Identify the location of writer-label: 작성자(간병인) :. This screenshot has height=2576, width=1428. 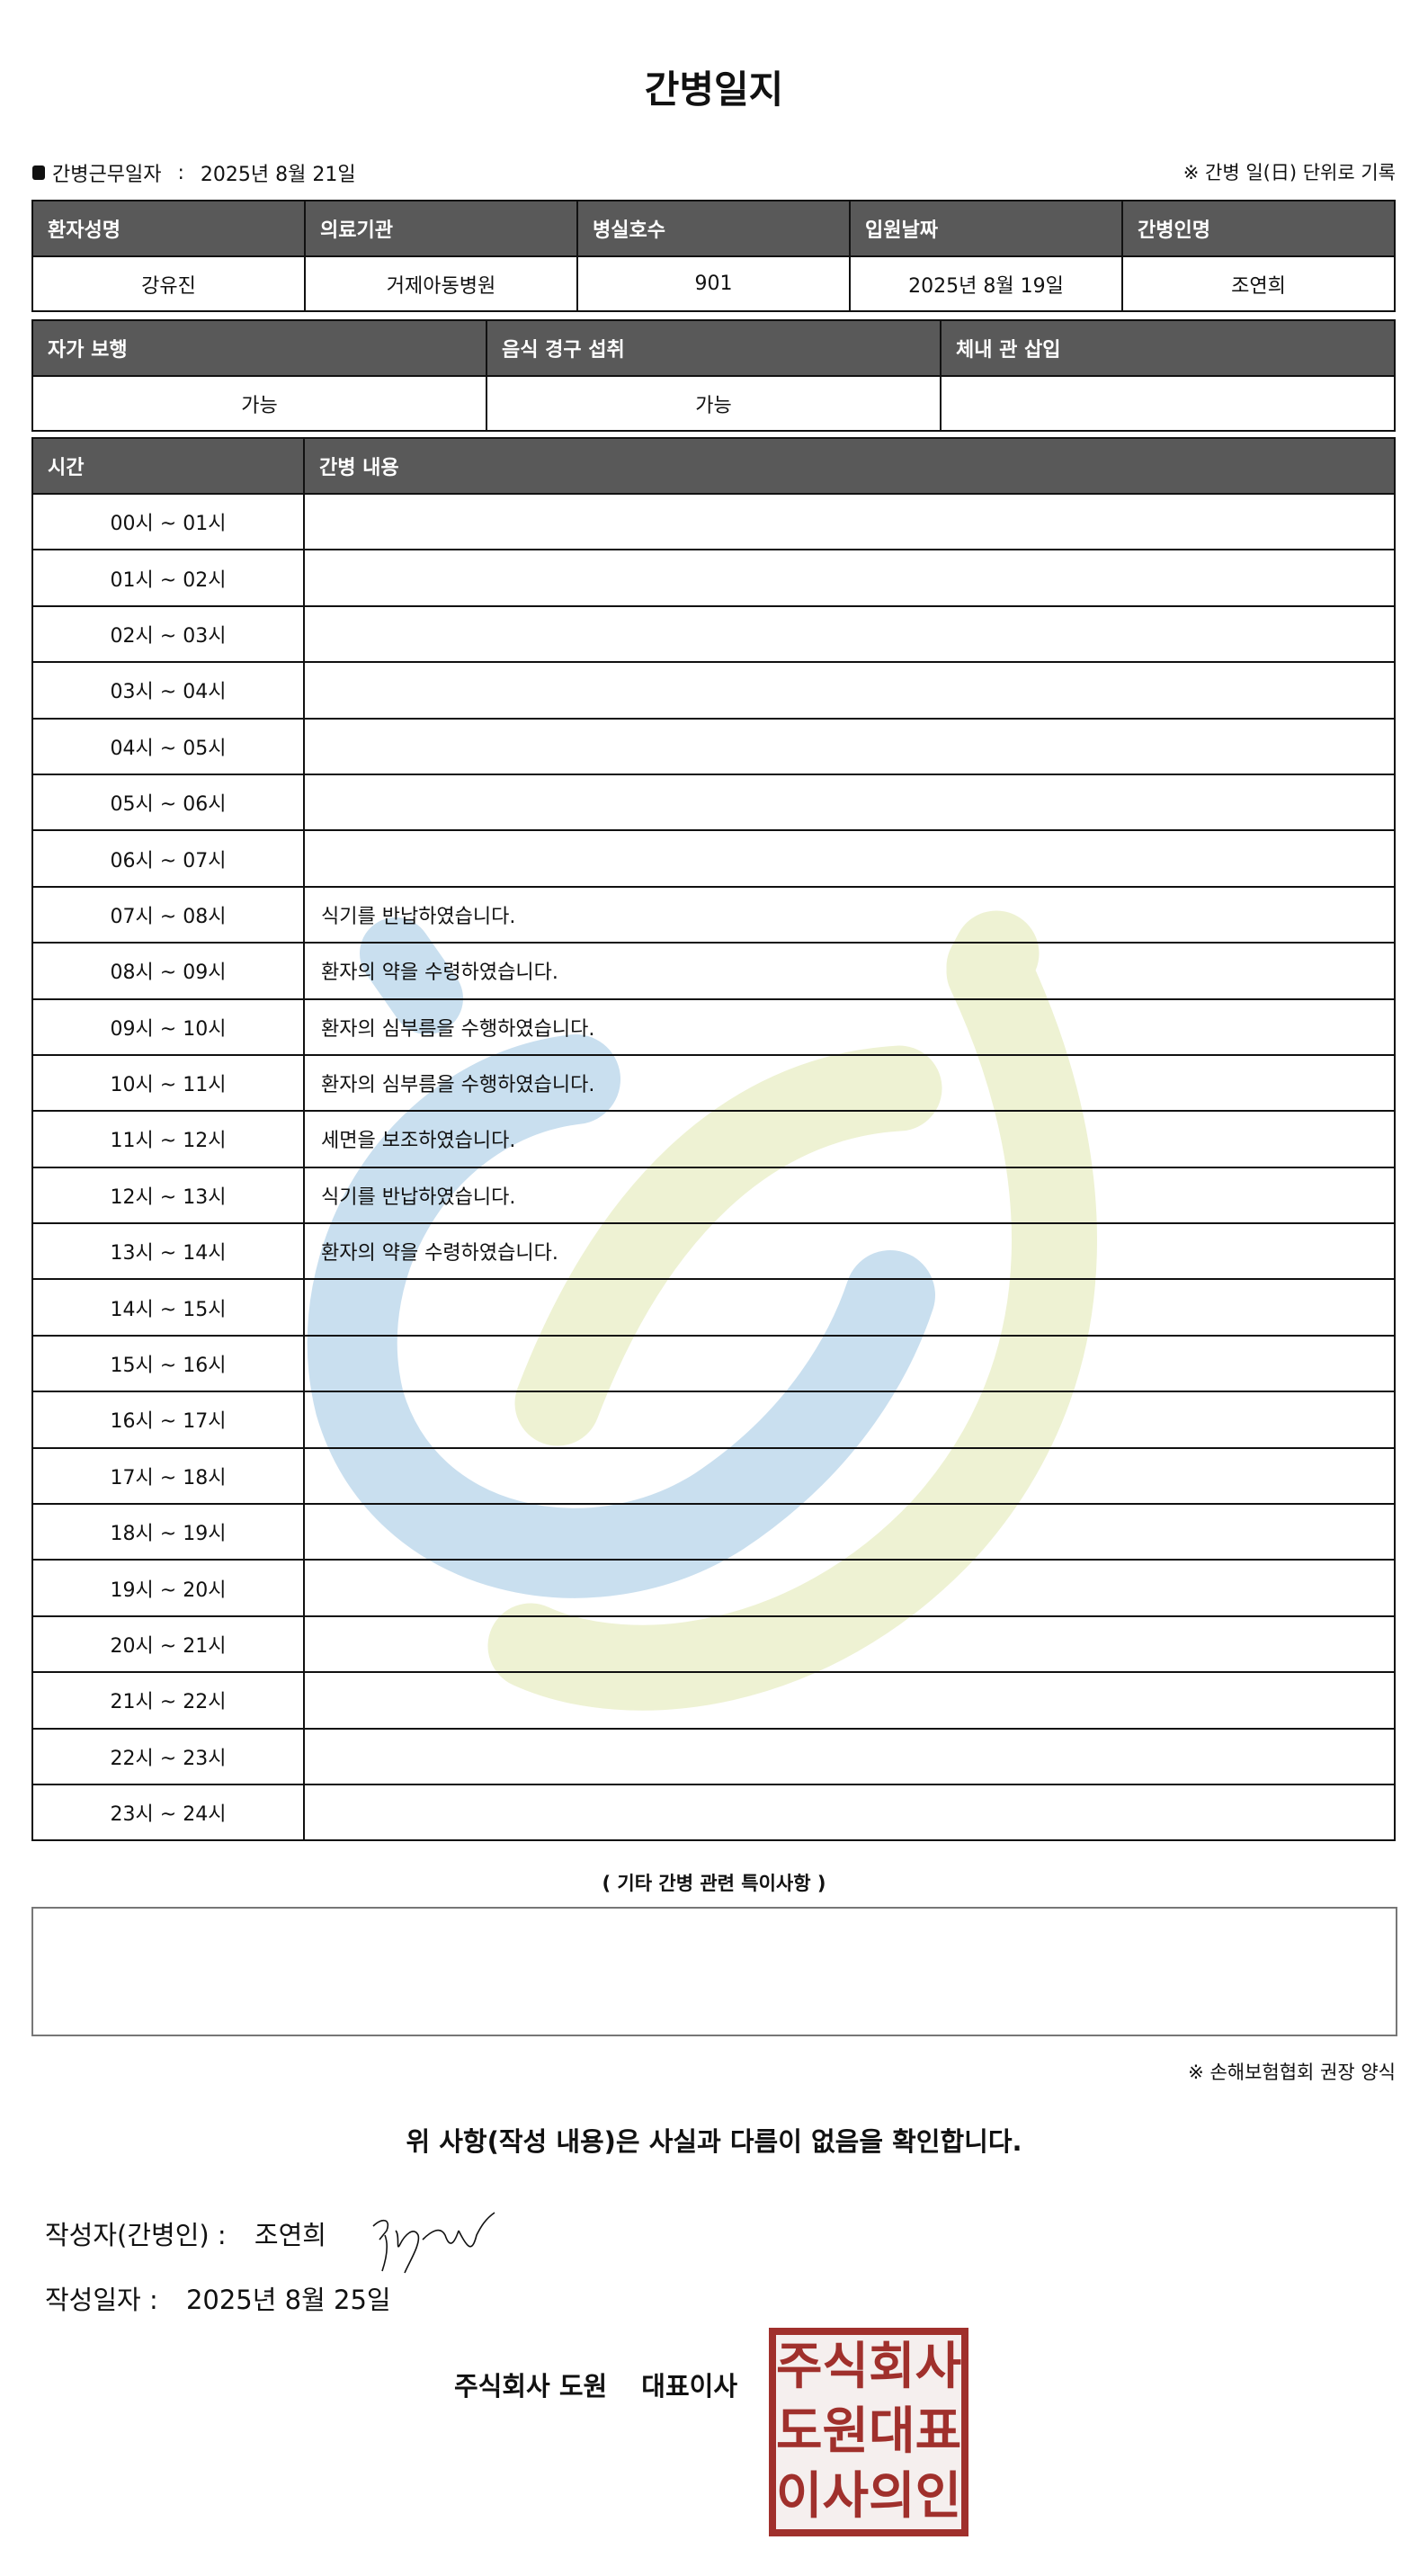
(136, 2235).